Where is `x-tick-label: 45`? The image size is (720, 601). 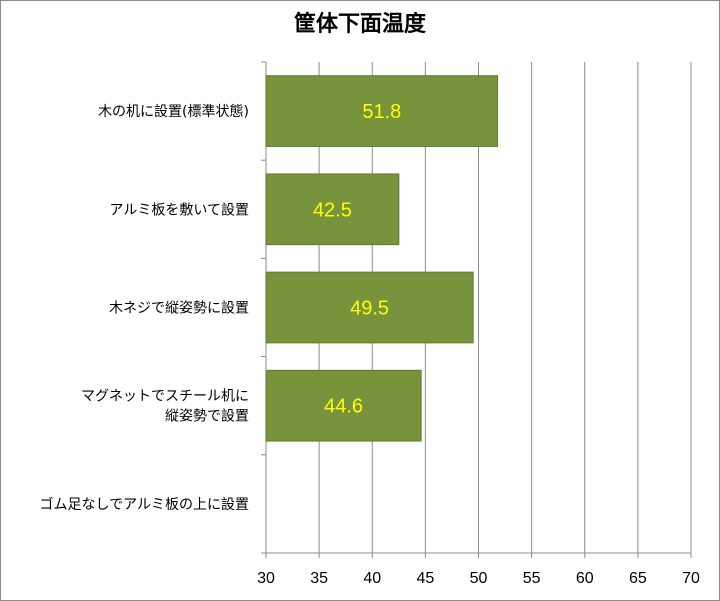 x-tick-label: 45 is located at coordinates (425, 578).